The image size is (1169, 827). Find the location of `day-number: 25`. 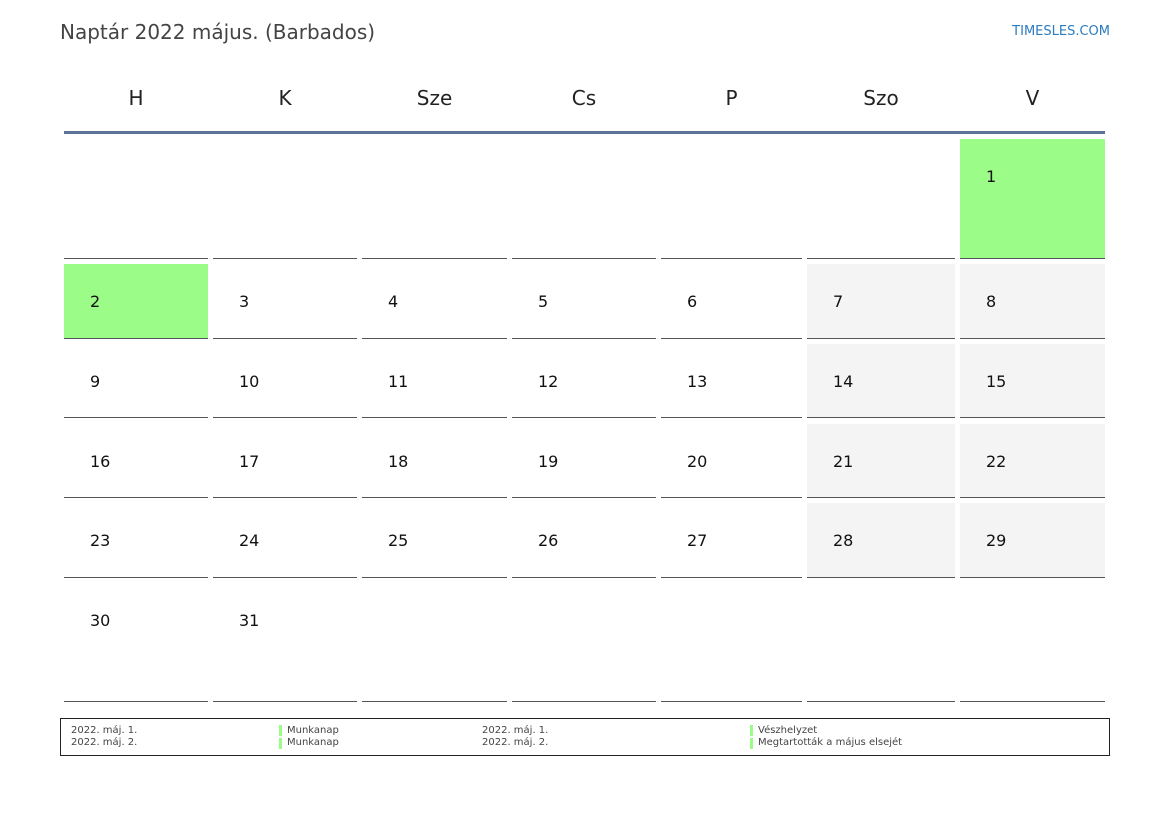

day-number: 25 is located at coordinates (398, 540).